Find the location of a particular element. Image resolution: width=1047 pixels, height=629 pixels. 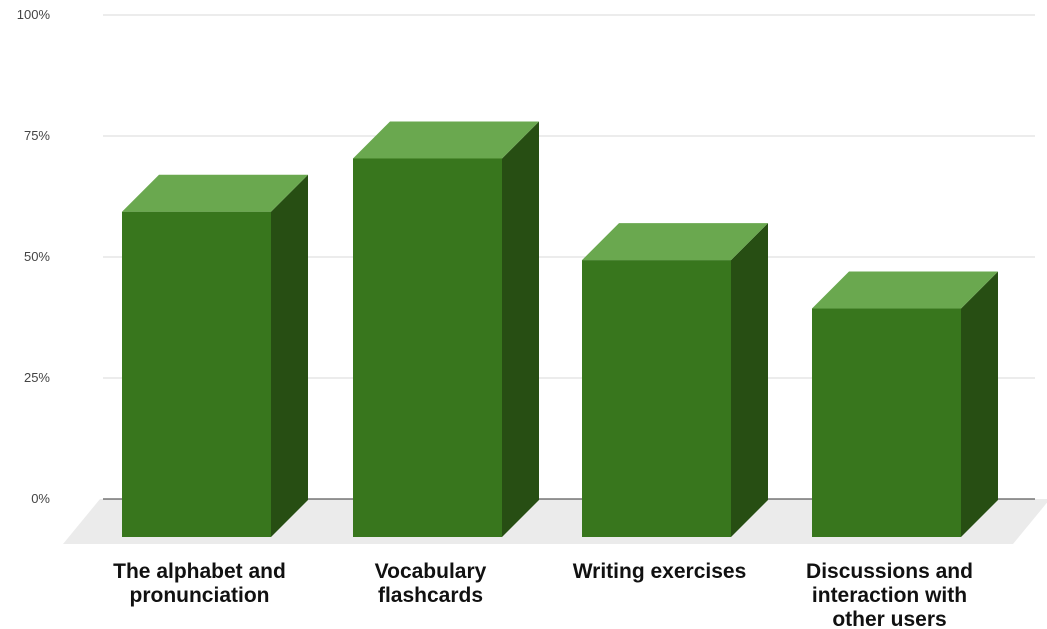

chart-floor-layer is located at coordinates (555, 521).